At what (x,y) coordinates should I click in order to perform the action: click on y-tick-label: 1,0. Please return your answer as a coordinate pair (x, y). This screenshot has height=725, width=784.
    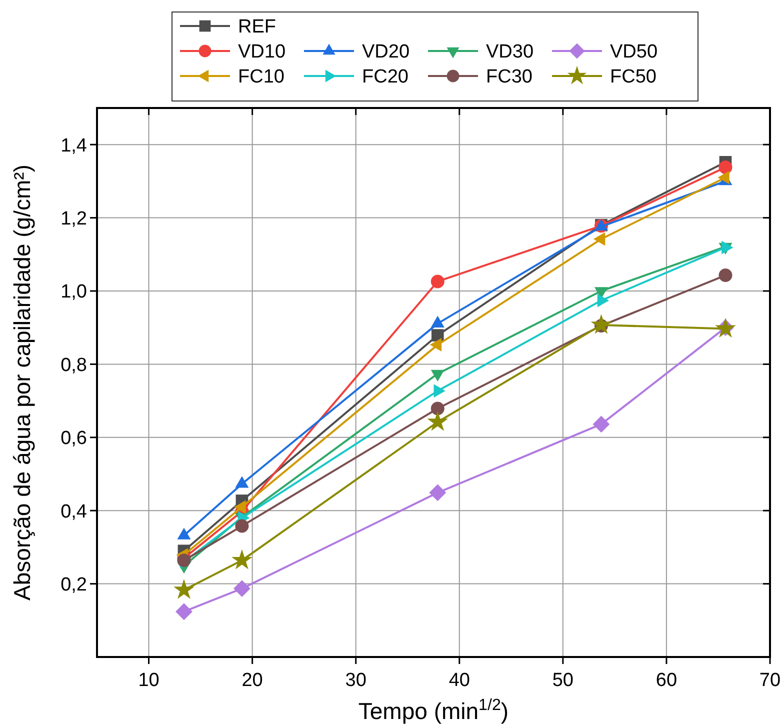
    Looking at the image, I should click on (73, 292).